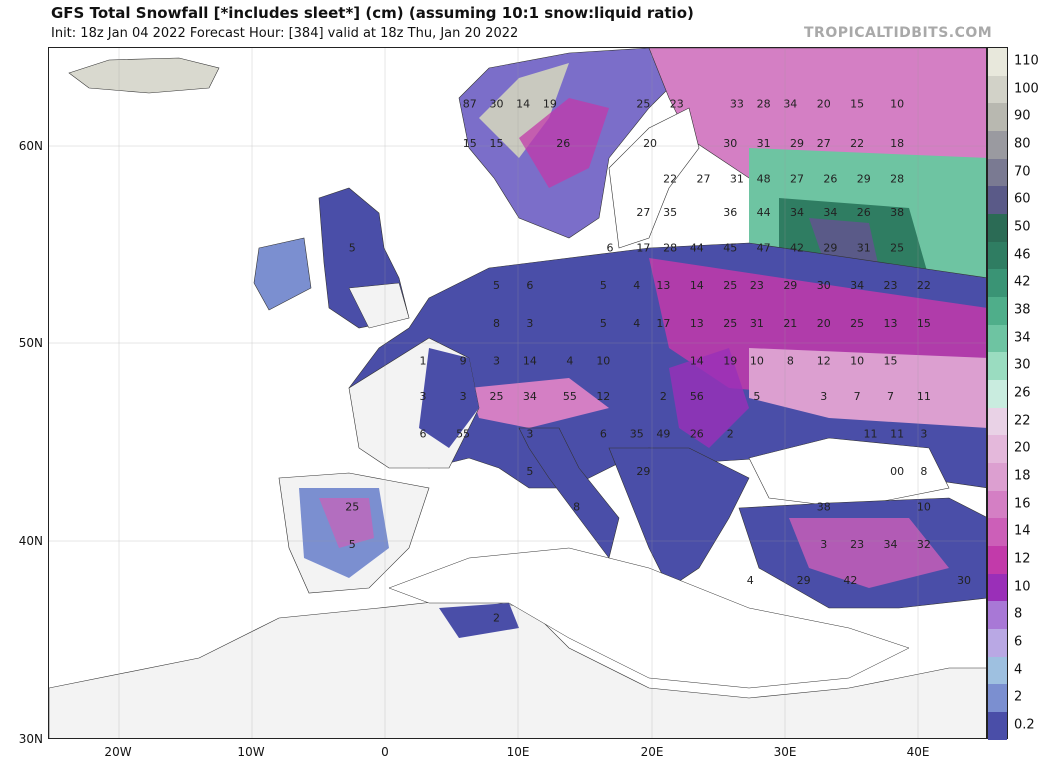 The image size is (1043, 769). What do you see at coordinates (897, 471) in the screenshot?
I see `snowfall-value: 00` at bounding box center [897, 471].